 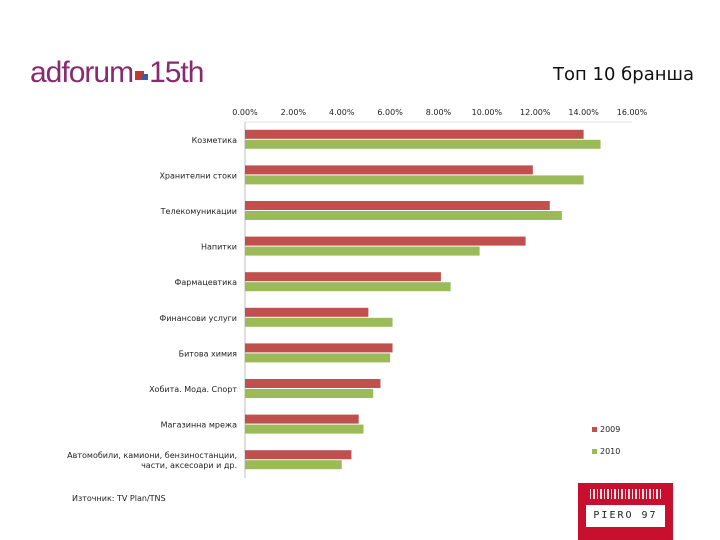 What do you see at coordinates (487, 112) in the screenshot?
I see `x-tick-label: 10.00%` at bounding box center [487, 112].